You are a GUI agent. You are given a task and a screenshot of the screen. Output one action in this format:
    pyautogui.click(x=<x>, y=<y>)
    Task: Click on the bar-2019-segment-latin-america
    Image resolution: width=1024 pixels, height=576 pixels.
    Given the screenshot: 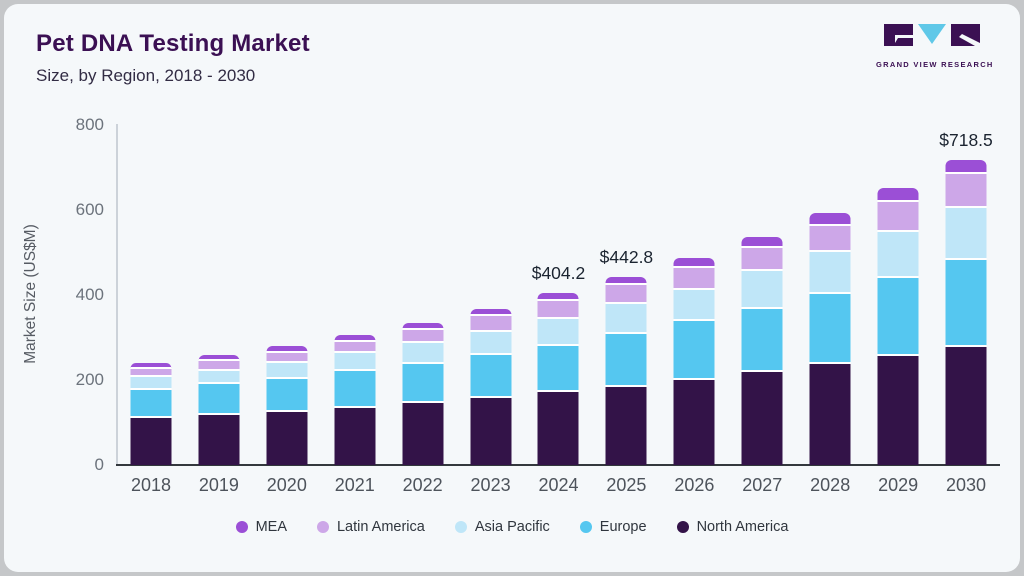 What is the action you would take?
    pyautogui.click(x=219, y=366)
    